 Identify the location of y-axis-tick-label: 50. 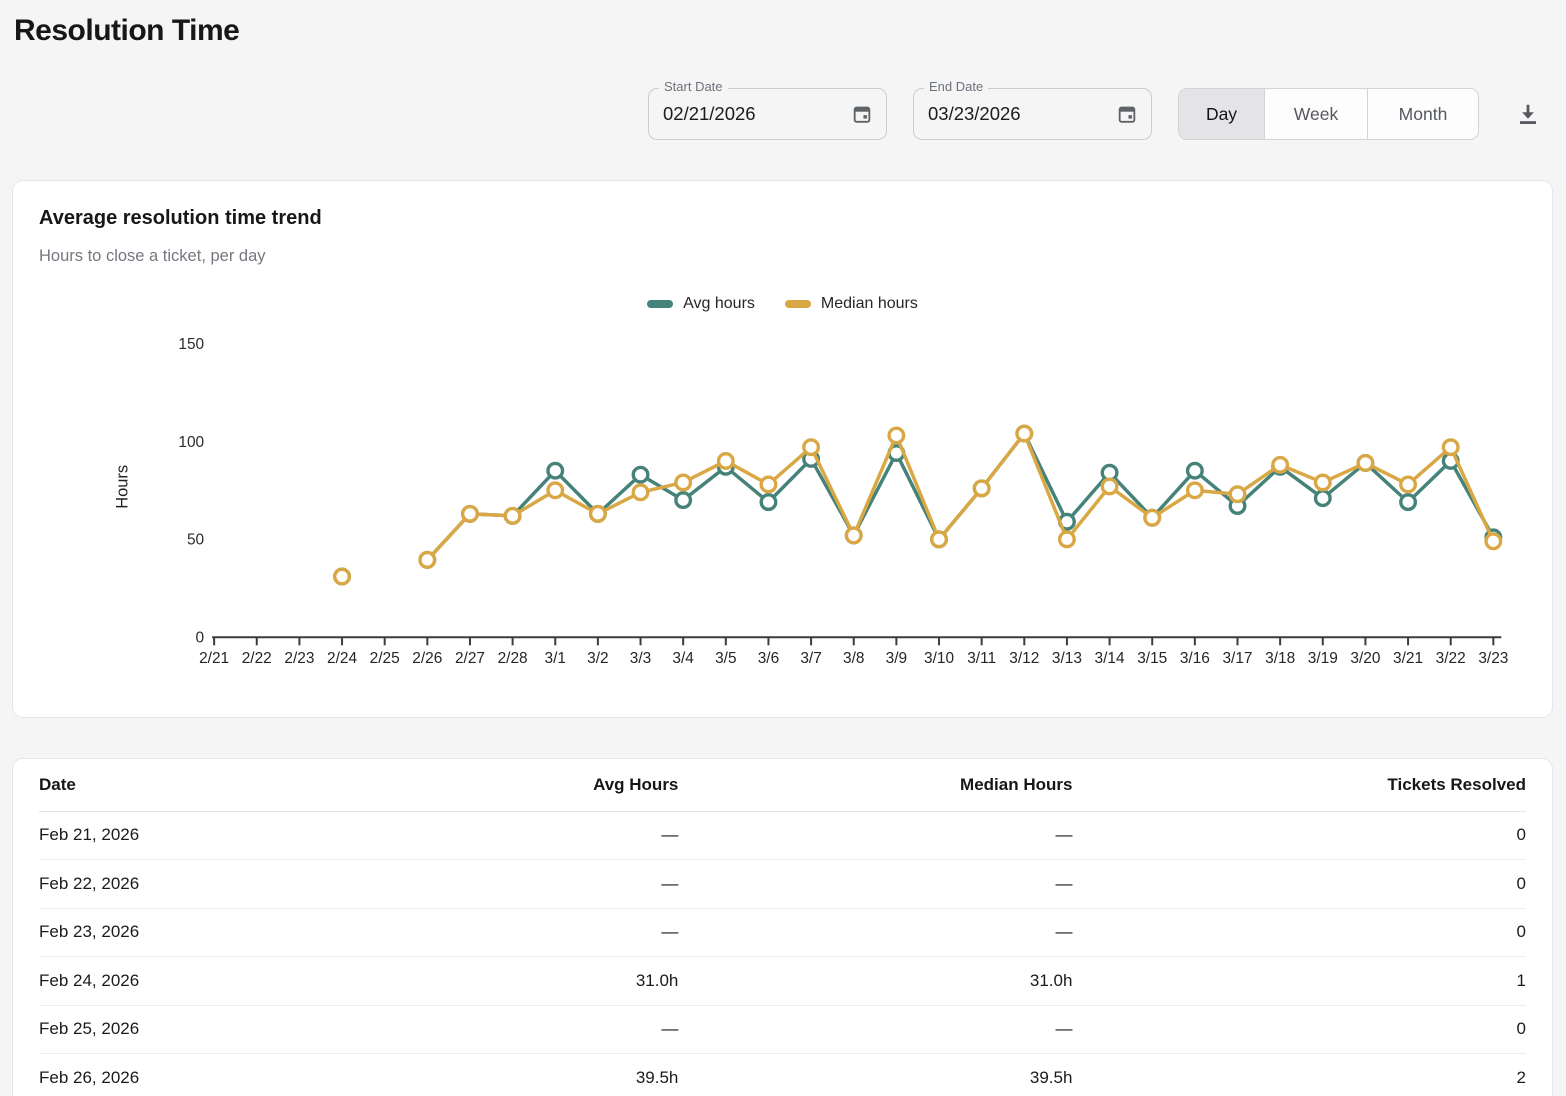
(195, 540).